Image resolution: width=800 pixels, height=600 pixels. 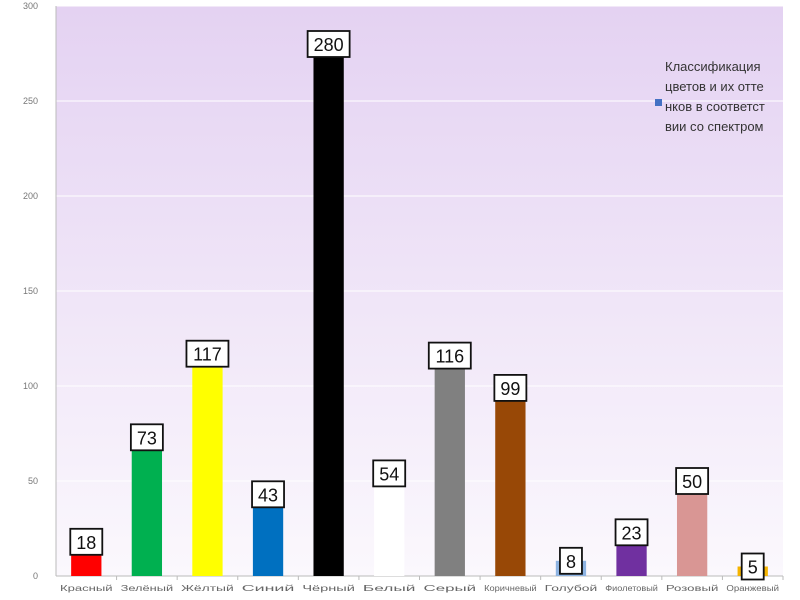 What do you see at coordinates (207, 588) in the screenshot?
I see `x-tick-label: Жёлтый` at bounding box center [207, 588].